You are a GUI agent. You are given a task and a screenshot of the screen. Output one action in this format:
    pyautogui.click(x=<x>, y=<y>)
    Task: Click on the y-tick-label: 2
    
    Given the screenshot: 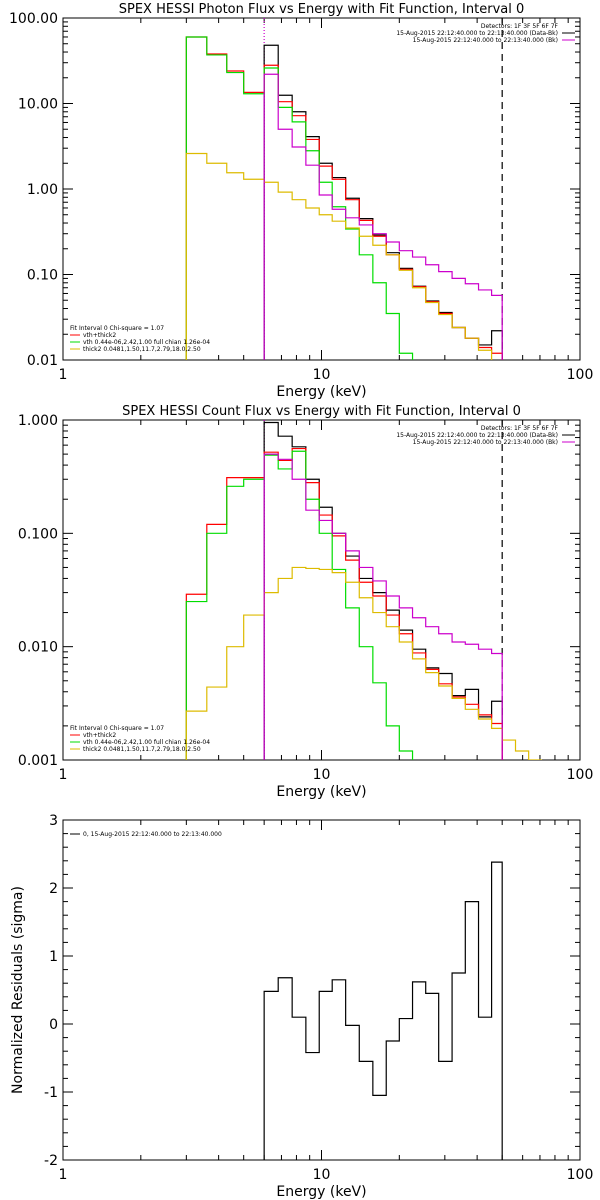 What is the action you would take?
    pyautogui.click(x=53, y=889)
    